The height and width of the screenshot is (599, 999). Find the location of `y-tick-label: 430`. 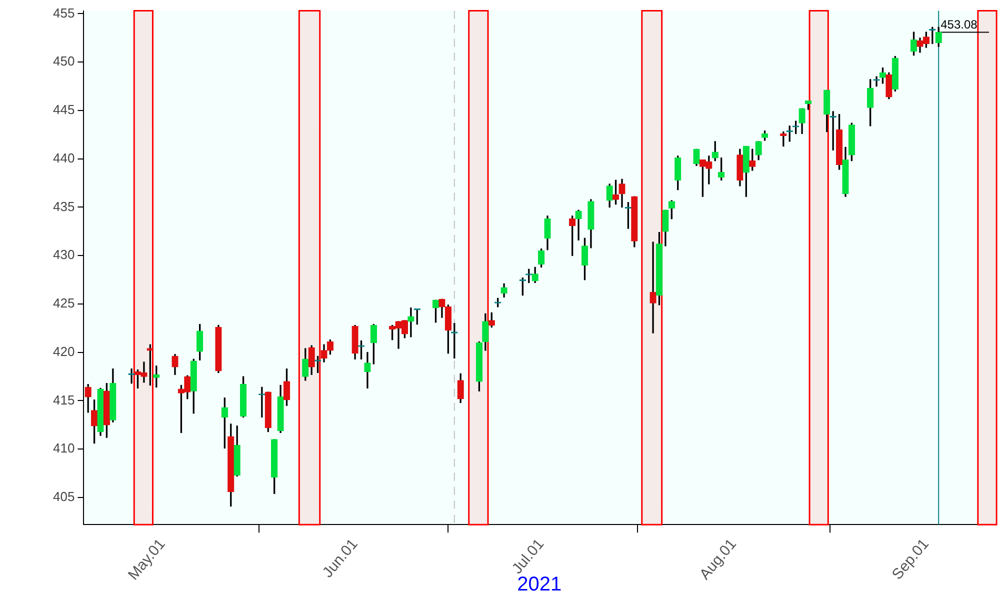

y-tick-label: 430 is located at coordinates (63, 254).